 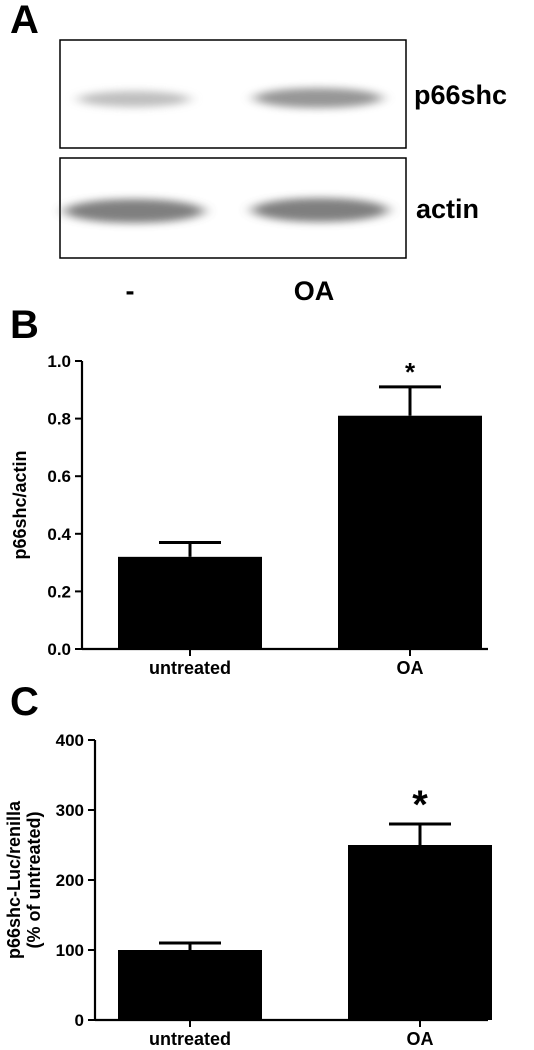 What do you see at coordinates (20, 504) in the screenshot?
I see `chart-b-y-axis-title: p66shc/actin` at bounding box center [20, 504].